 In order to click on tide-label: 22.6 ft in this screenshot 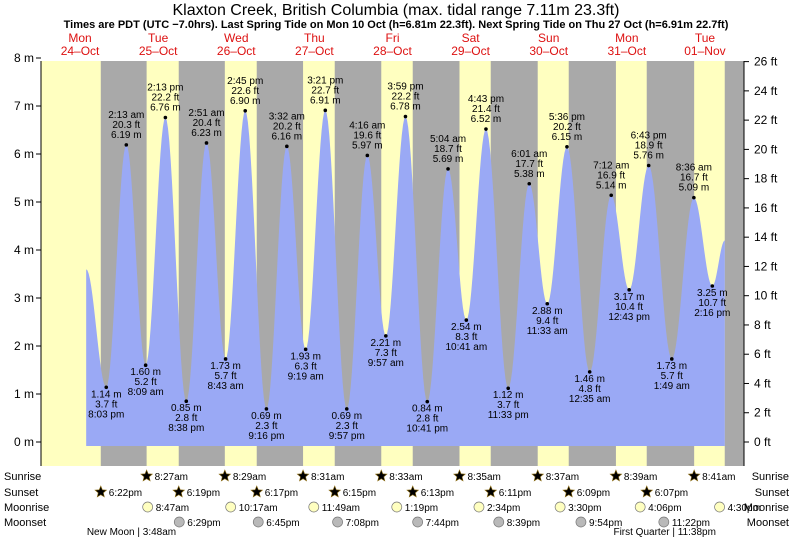, I will do `click(245, 91)`.